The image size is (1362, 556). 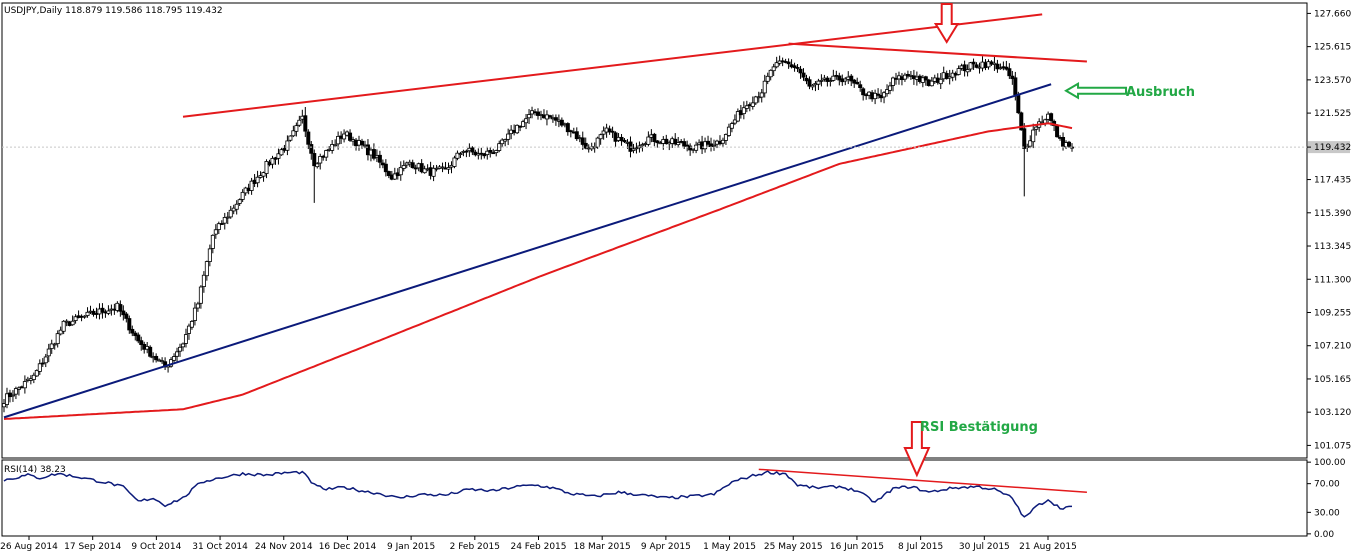 What do you see at coordinates (1332, 413) in the screenshot?
I see `y-tick-label: 103.120` at bounding box center [1332, 413].